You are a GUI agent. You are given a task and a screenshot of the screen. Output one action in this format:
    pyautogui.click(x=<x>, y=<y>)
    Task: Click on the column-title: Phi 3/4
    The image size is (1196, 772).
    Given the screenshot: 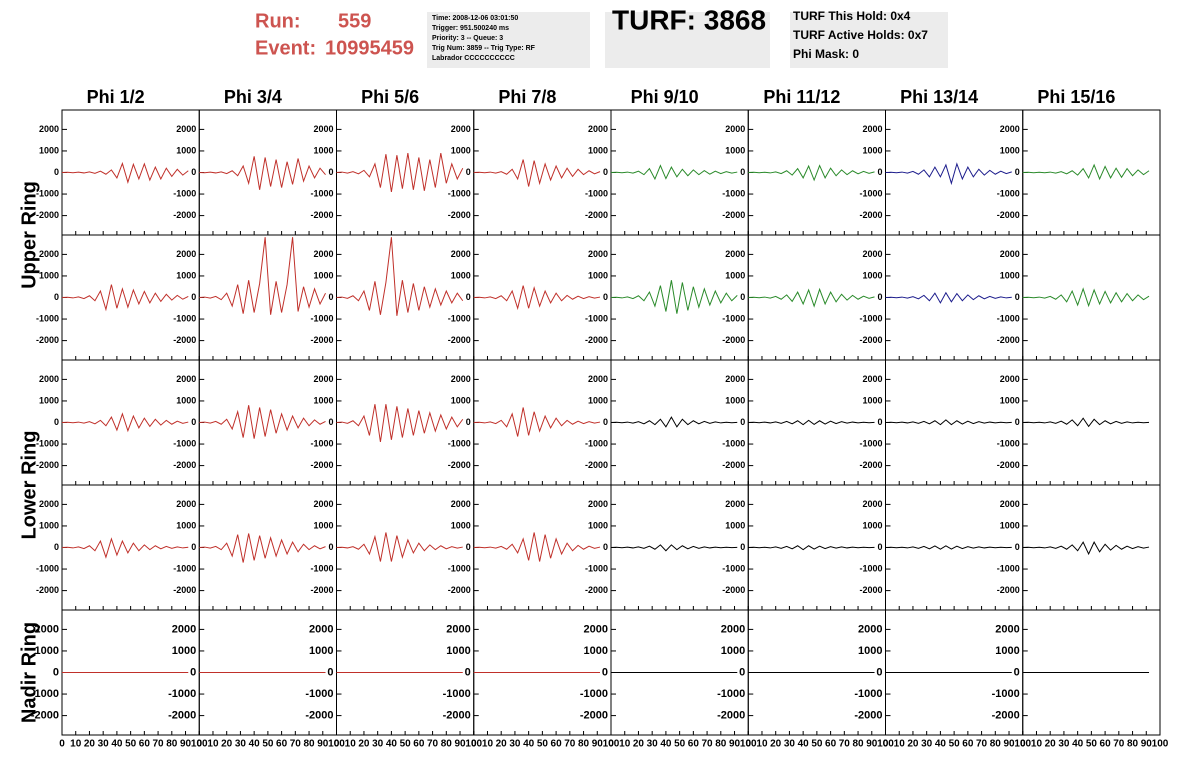 What is the action you would take?
    pyautogui.click(x=253, y=97)
    